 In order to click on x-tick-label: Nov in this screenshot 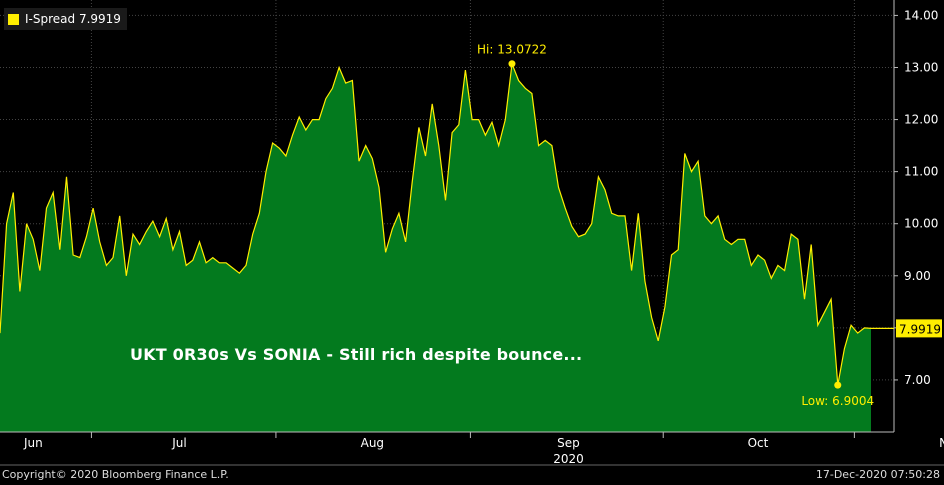, I will do `click(941, 443)`.